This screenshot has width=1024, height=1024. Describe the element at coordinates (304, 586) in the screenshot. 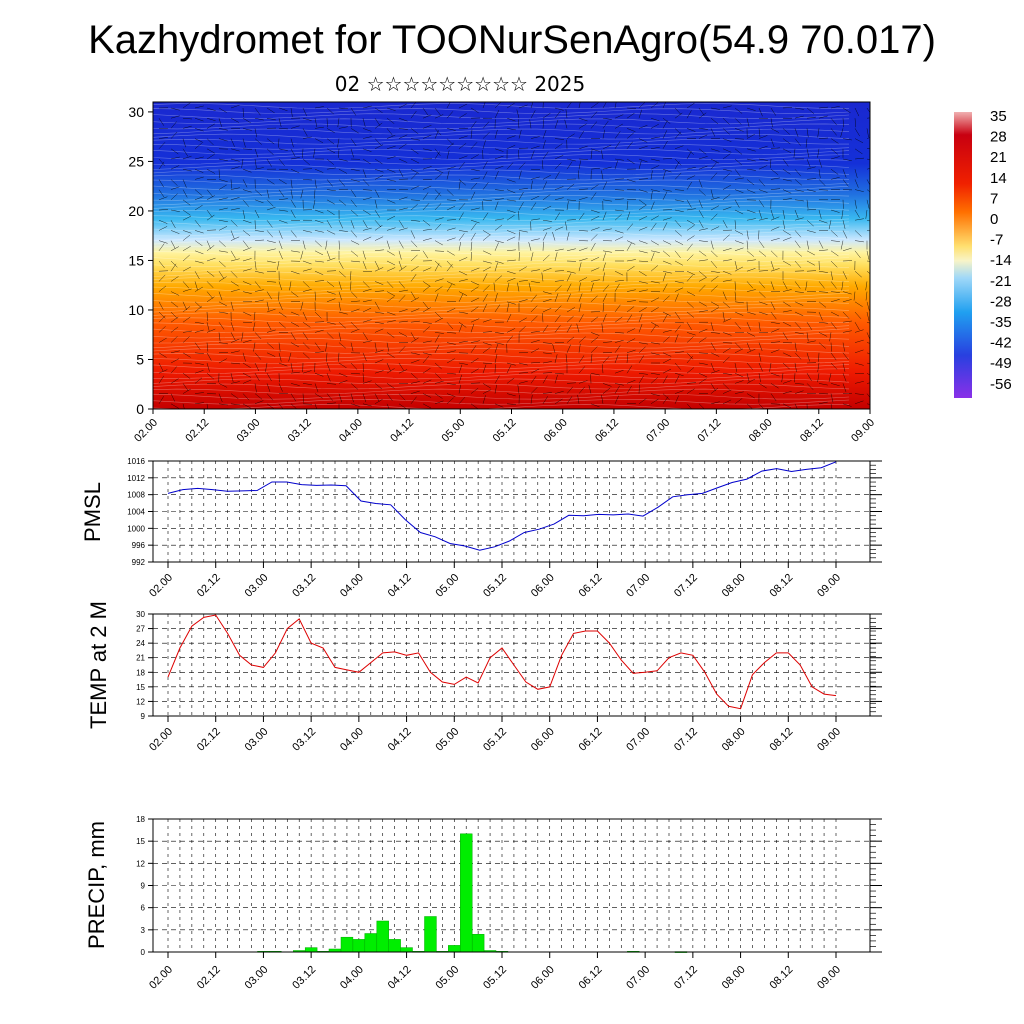

I see `x-tick-label: 03.12` at that location.